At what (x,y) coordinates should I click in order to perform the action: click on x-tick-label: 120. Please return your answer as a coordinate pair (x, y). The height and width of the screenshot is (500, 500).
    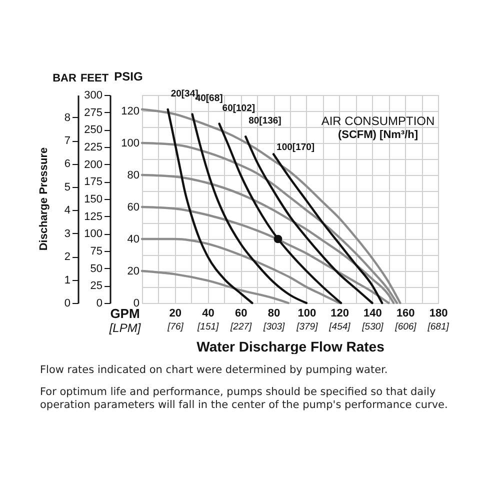
    Looking at the image, I should click on (340, 314).